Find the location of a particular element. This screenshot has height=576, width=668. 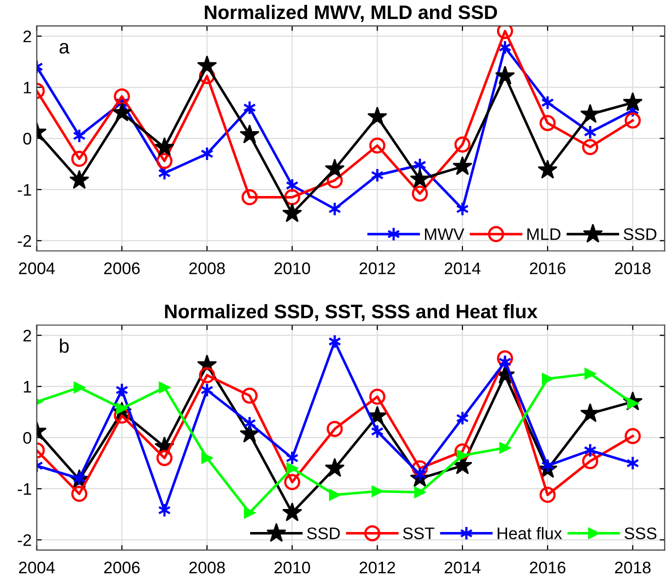

legend-label: SSS is located at coordinates (640, 533).